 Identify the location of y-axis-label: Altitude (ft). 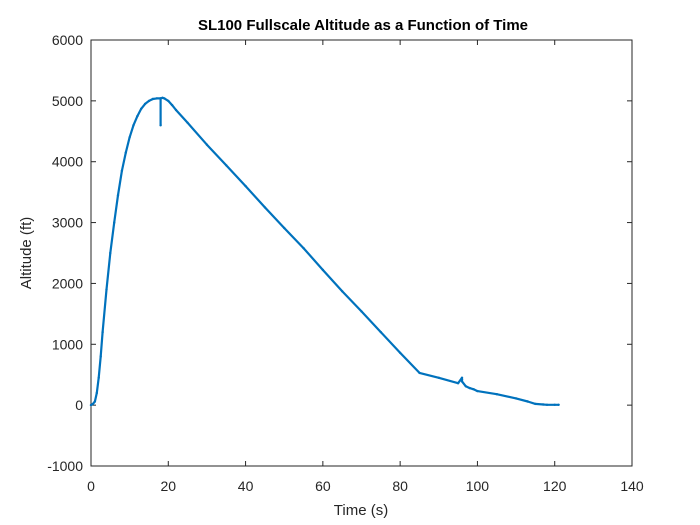
(26, 253).